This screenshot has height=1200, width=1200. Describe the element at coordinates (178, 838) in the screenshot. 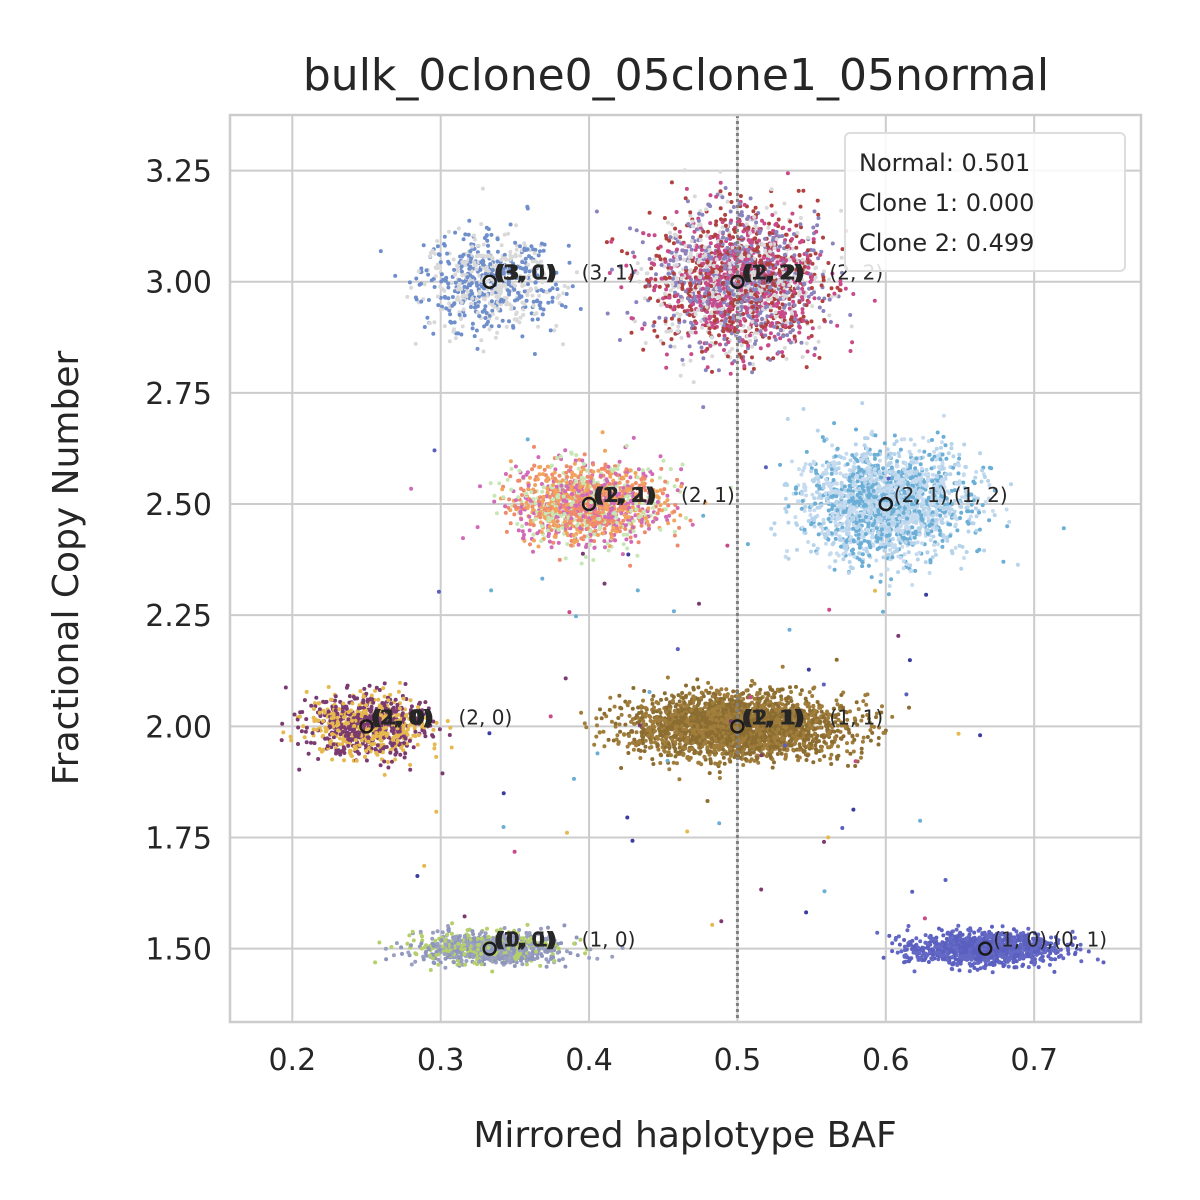

I see `y-tick-label: 1.75` at that location.